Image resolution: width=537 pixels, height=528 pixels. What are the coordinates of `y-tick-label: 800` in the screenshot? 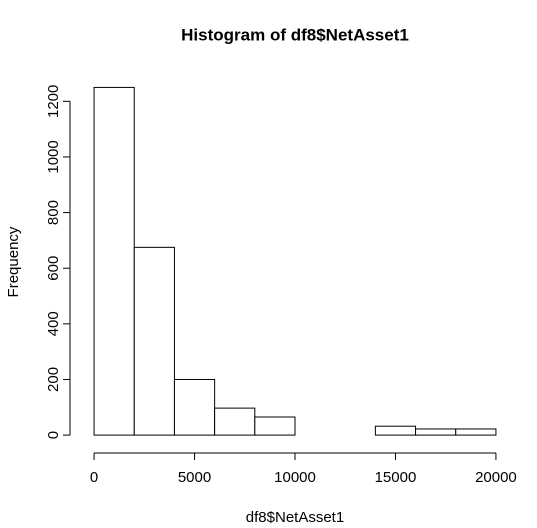 It's located at (53, 212).